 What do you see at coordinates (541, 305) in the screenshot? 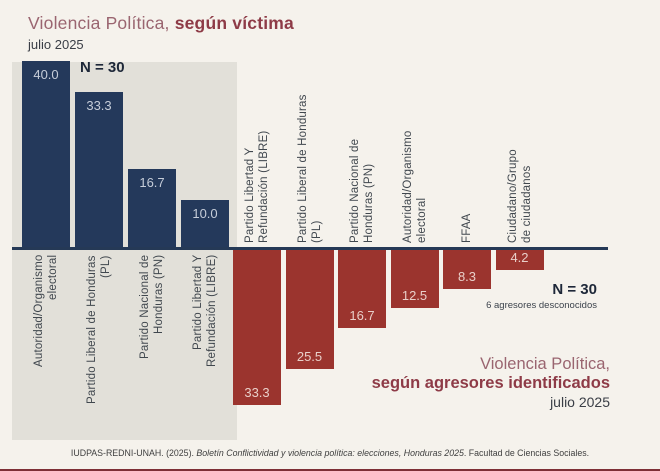
I see `aggressor-n-note: 6 agresores desconocidos` at bounding box center [541, 305].